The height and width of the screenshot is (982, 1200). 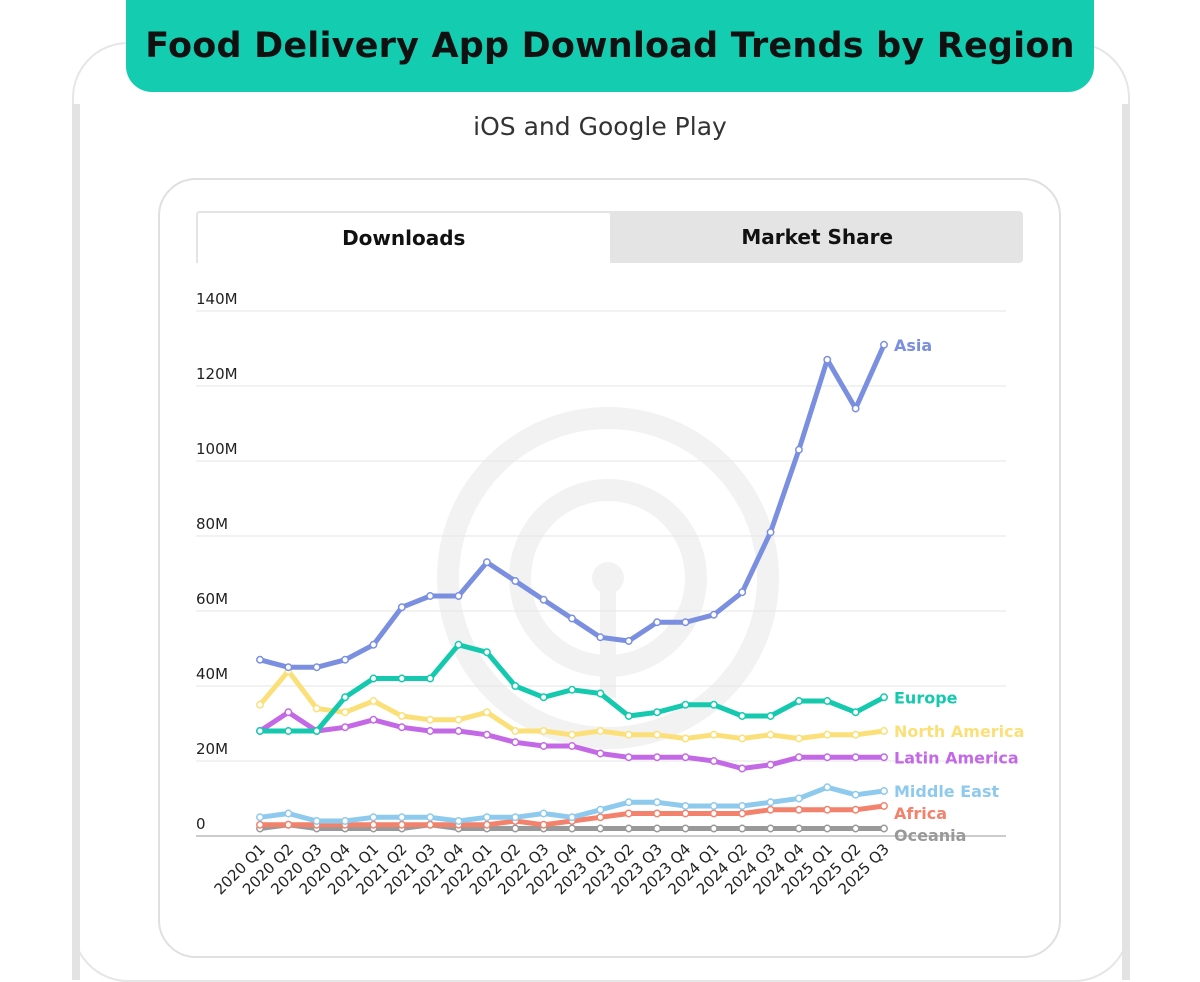 I want to click on watermark-ring-outer, so click(x=608, y=578).